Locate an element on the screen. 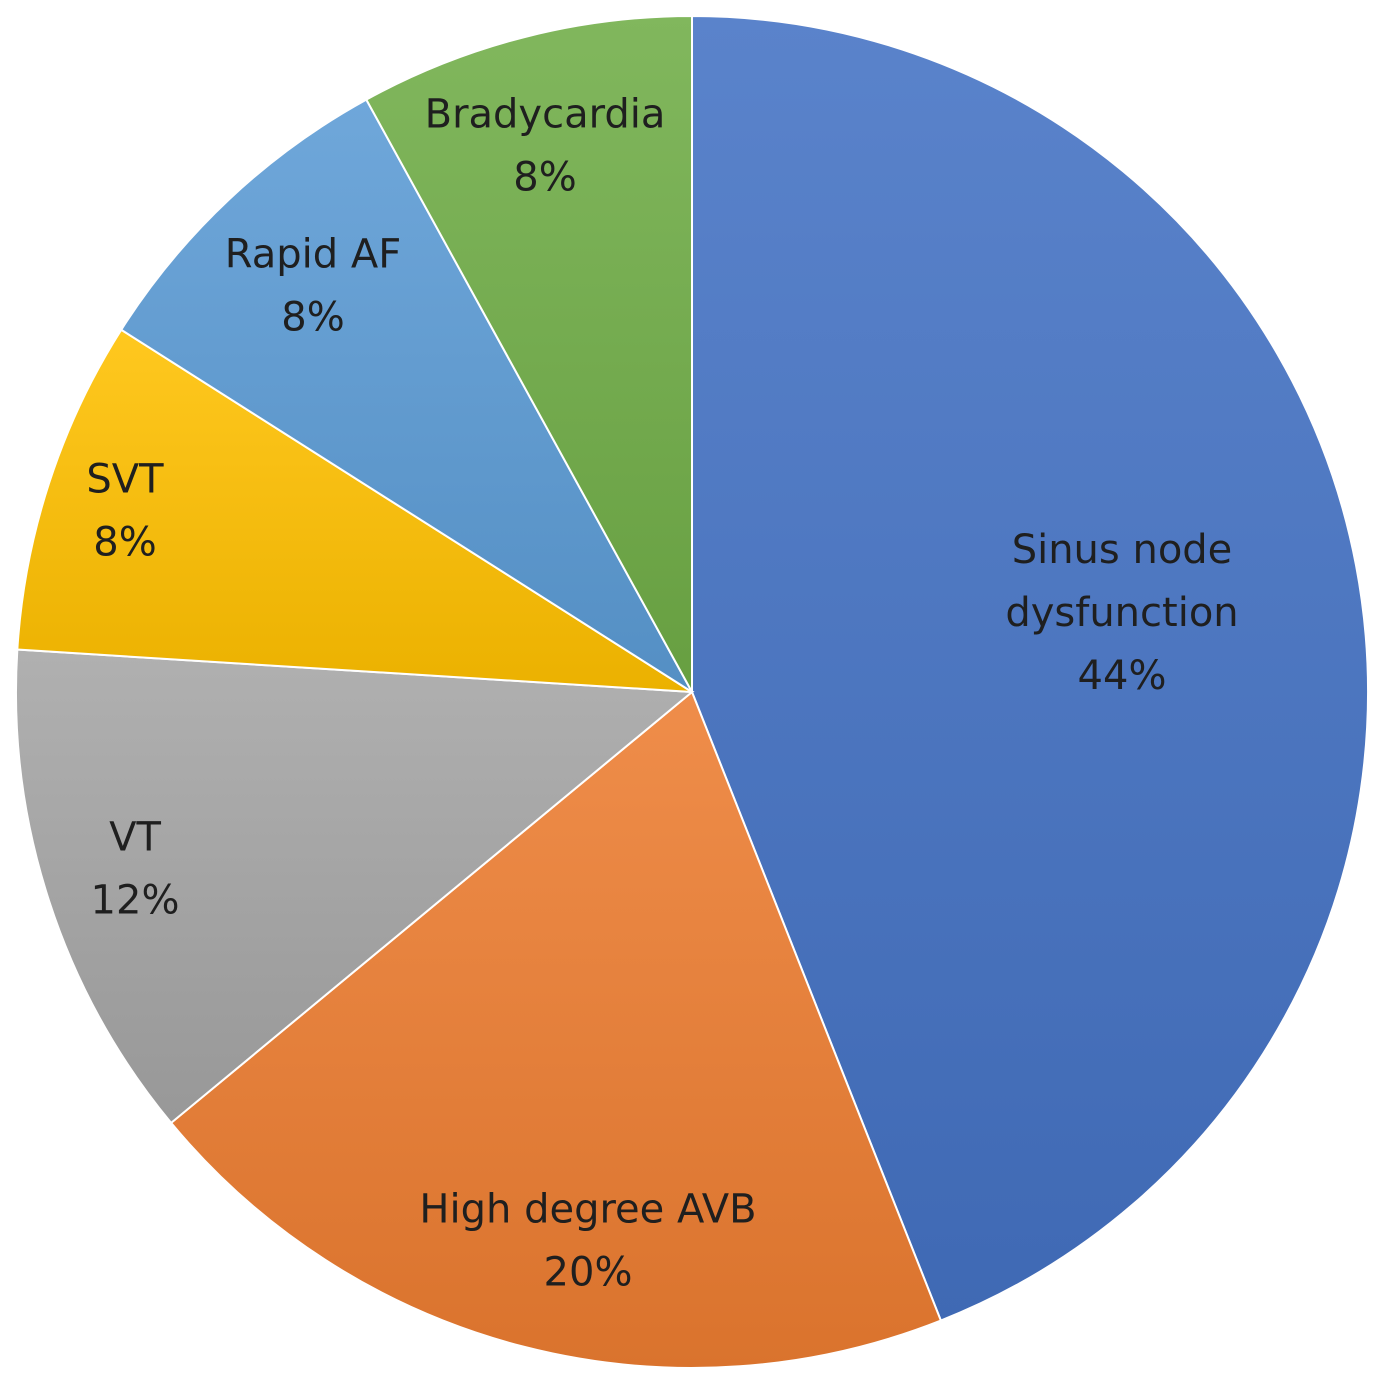 The width and height of the screenshot is (1379, 1384). data-label-value: 12% is located at coordinates (135, 901).